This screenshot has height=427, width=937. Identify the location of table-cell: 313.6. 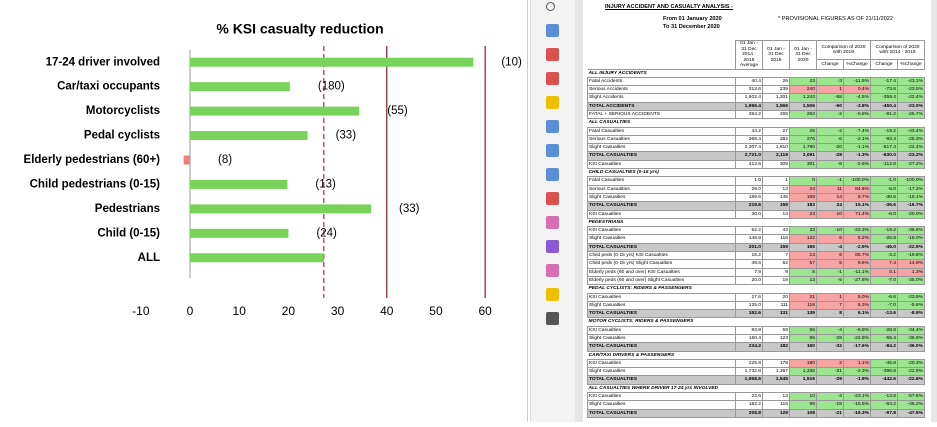
(749, 90).